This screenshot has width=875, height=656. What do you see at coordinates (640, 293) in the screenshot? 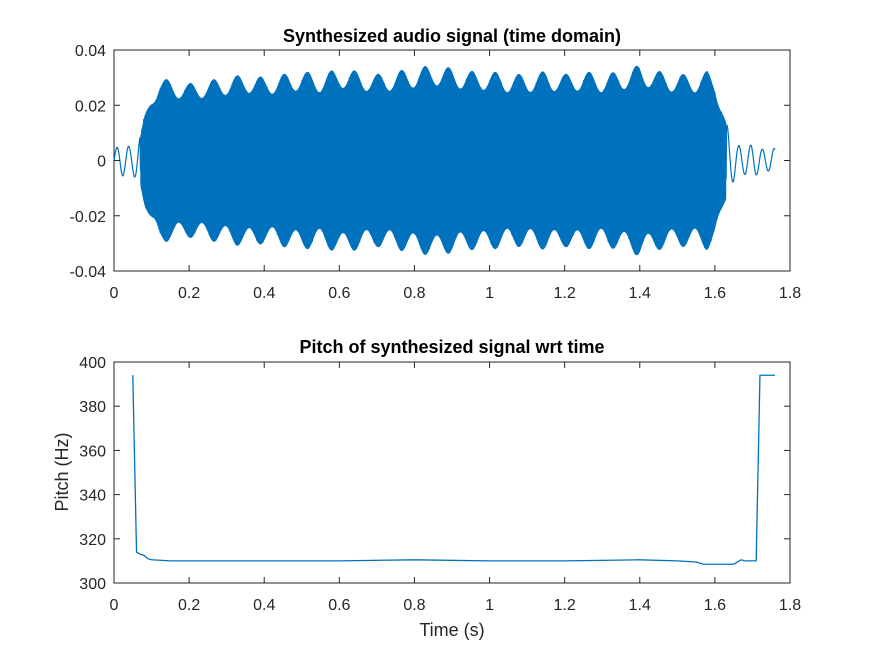
I see `signal-x-tick-label: 1.4` at bounding box center [640, 293].